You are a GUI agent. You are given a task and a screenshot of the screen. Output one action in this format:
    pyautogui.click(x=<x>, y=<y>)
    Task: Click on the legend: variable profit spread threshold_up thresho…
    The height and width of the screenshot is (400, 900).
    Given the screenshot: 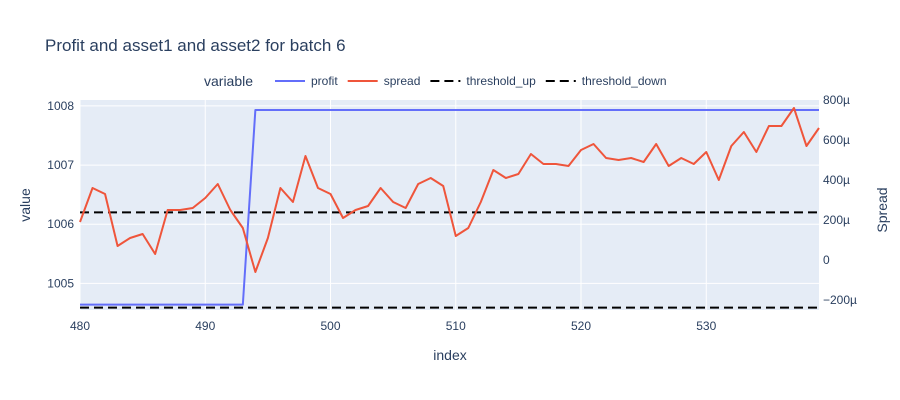 What is the action you would take?
    pyautogui.click(x=435, y=81)
    